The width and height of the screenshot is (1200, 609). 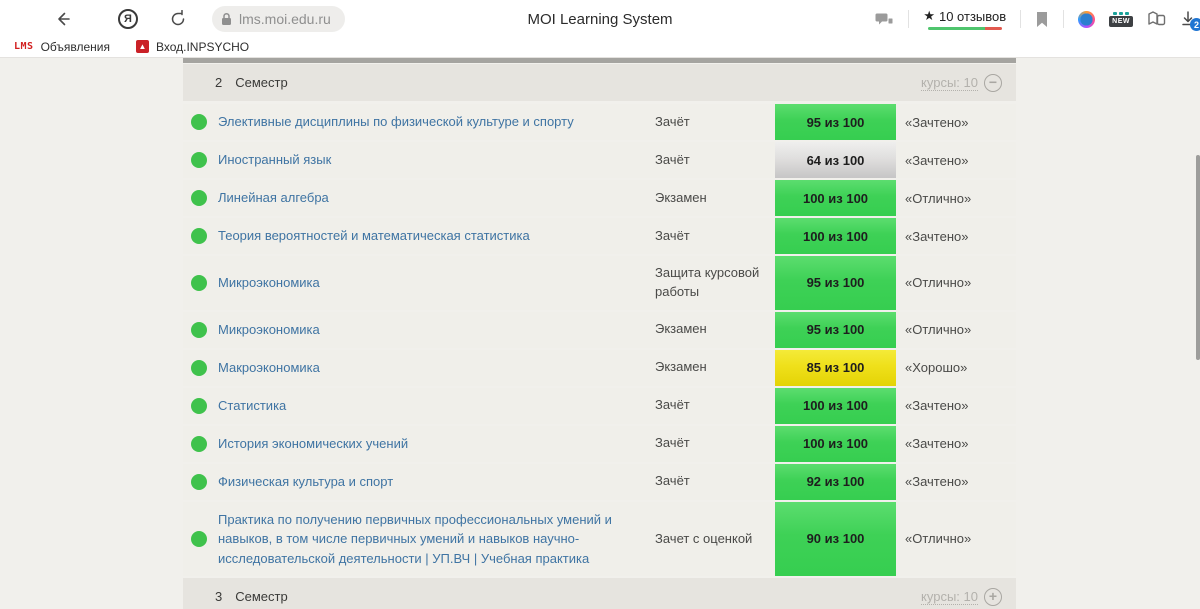 I want to click on toolbar-right-icons: ★ 10 отзывов NEW 2, so click(x=1037, y=19).